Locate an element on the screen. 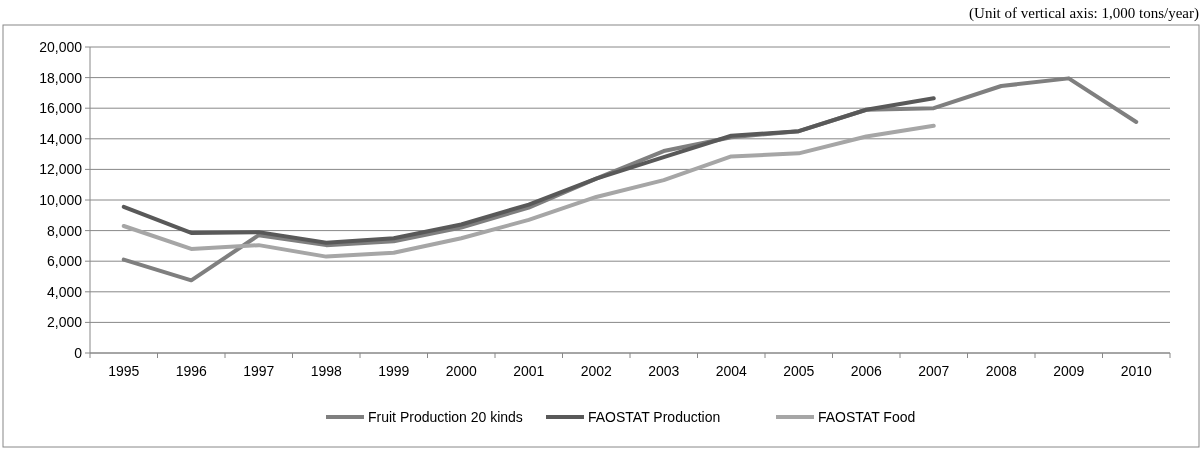  x-tick-label: 2009 is located at coordinates (1069, 371).